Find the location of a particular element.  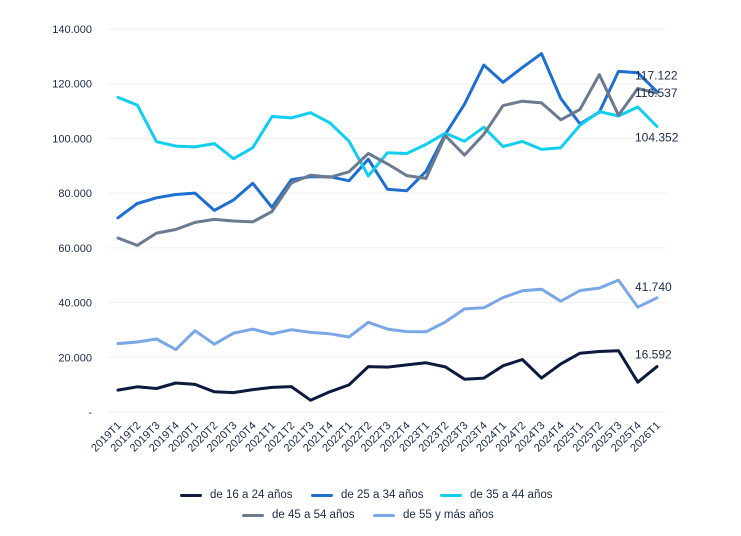

y-tick-label: 100.000 is located at coordinates (72, 139).